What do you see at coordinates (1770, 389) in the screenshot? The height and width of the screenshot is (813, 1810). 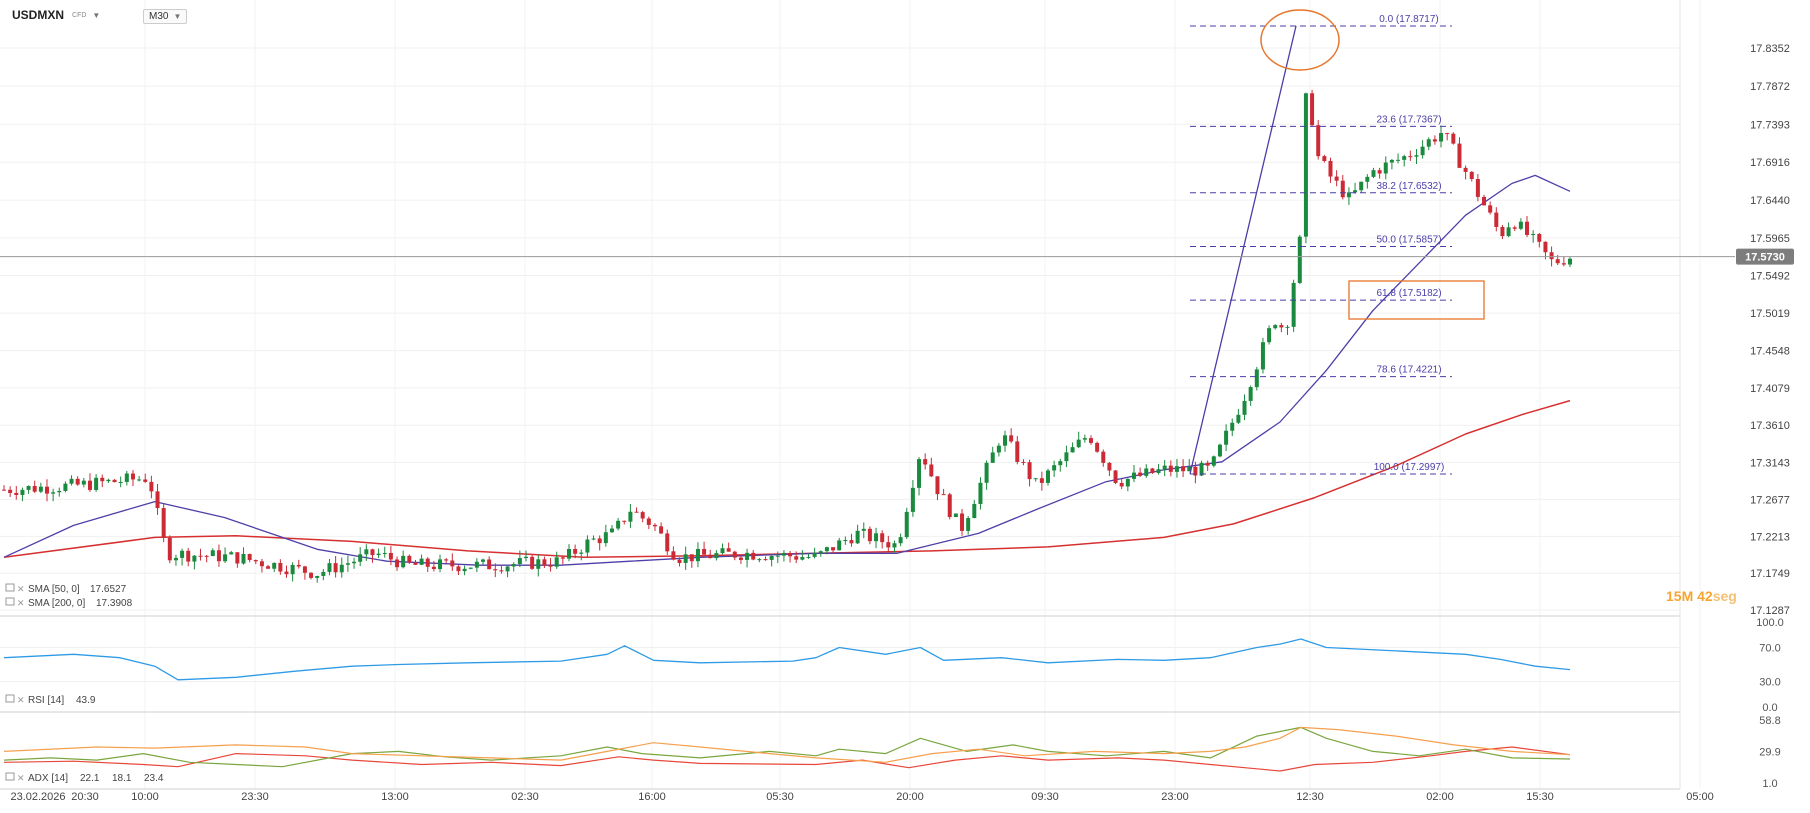 I see `price-tick-label: 17.4079` at bounding box center [1770, 389].